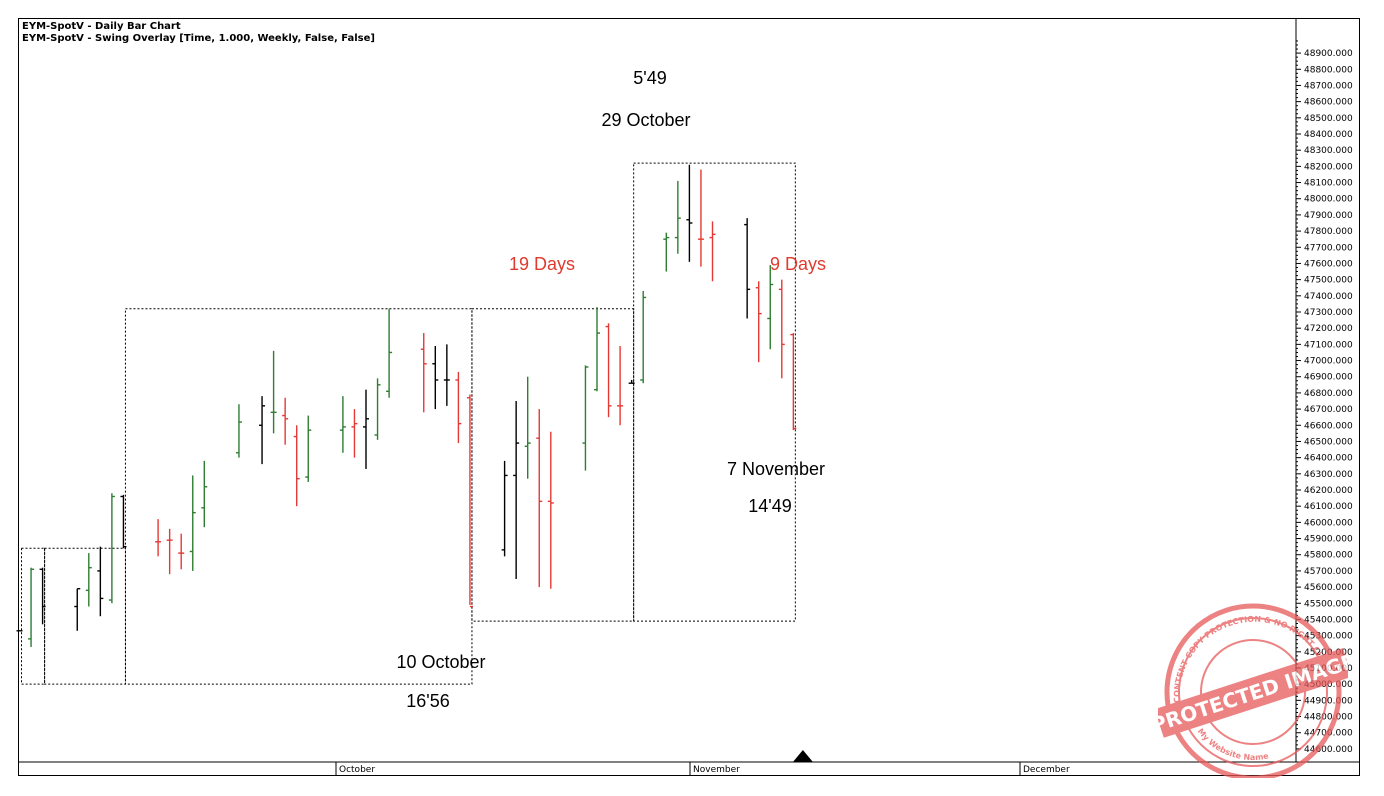 This screenshot has height=796, width=1384. What do you see at coordinates (1328, 119) in the screenshot?
I see `price-axis-label: 48500.000` at bounding box center [1328, 119].